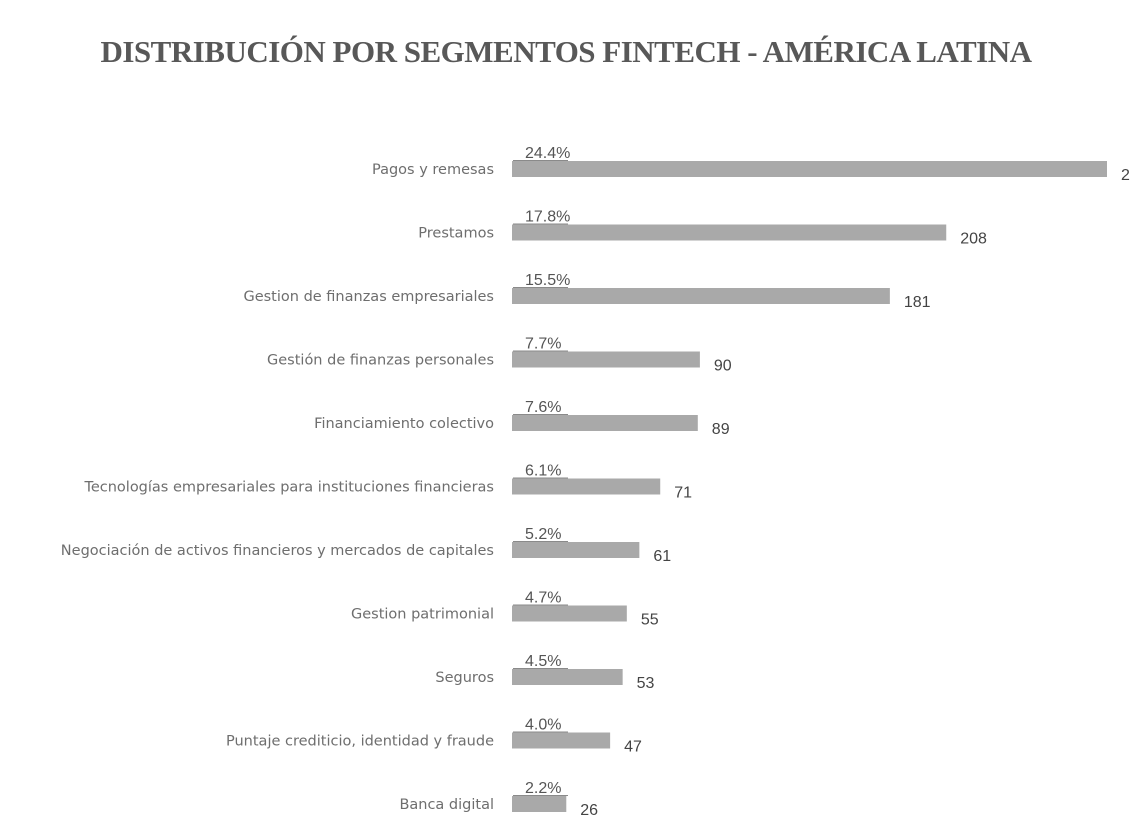 The width and height of the screenshot is (1132, 827). What do you see at coordinates (650, 620) in the screenshot?
I see `value-label: 55` at bounding box center [650, 620].